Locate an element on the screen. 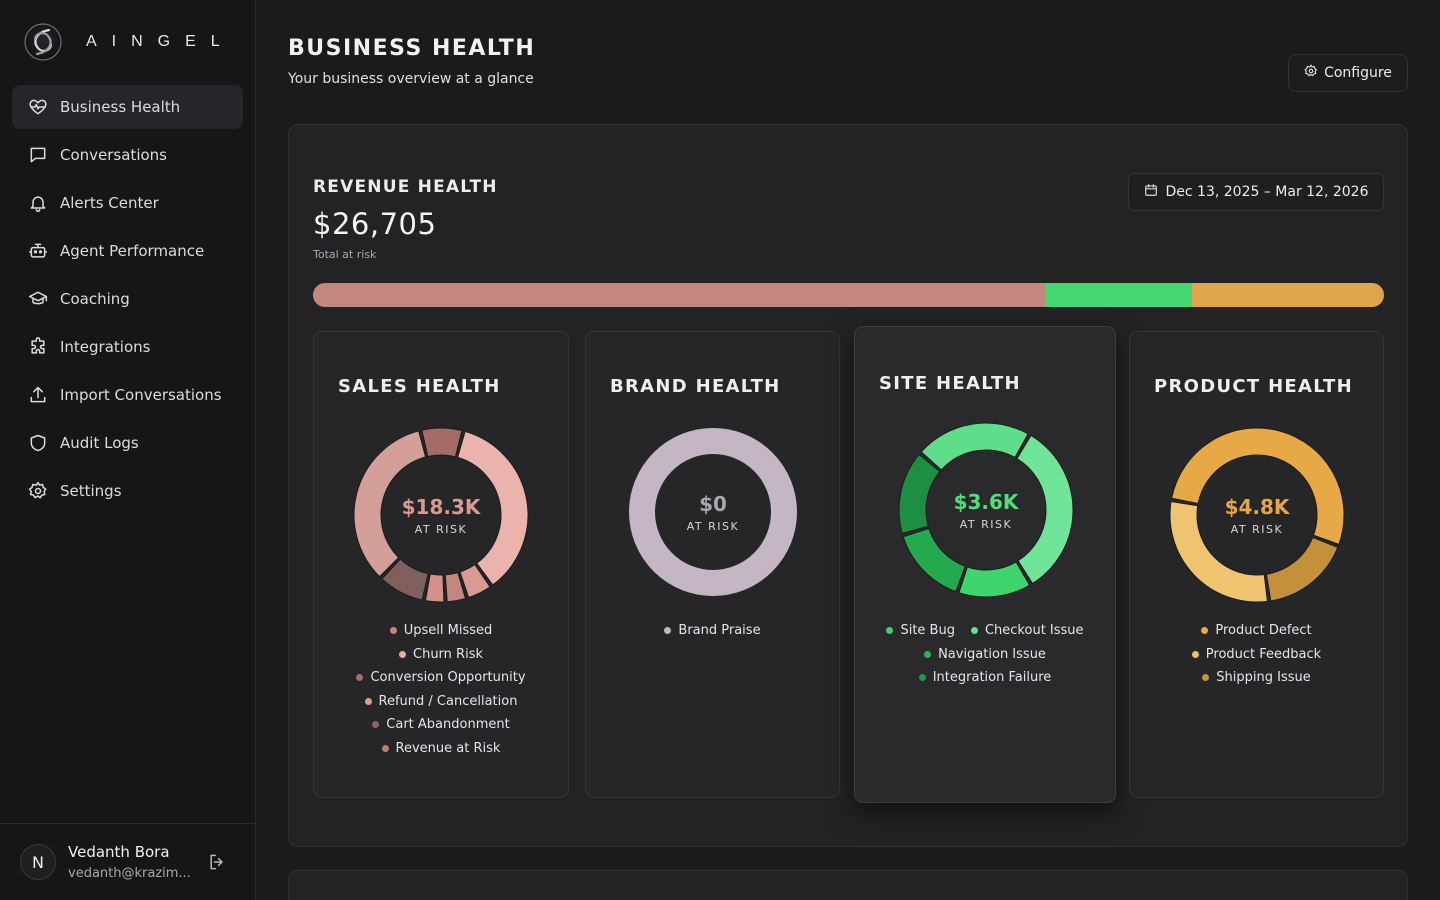 The height and width of the screenshot is (900, 1440). site-donut-chart: $3.6K AT RISK is located at coordinates (986, 510).